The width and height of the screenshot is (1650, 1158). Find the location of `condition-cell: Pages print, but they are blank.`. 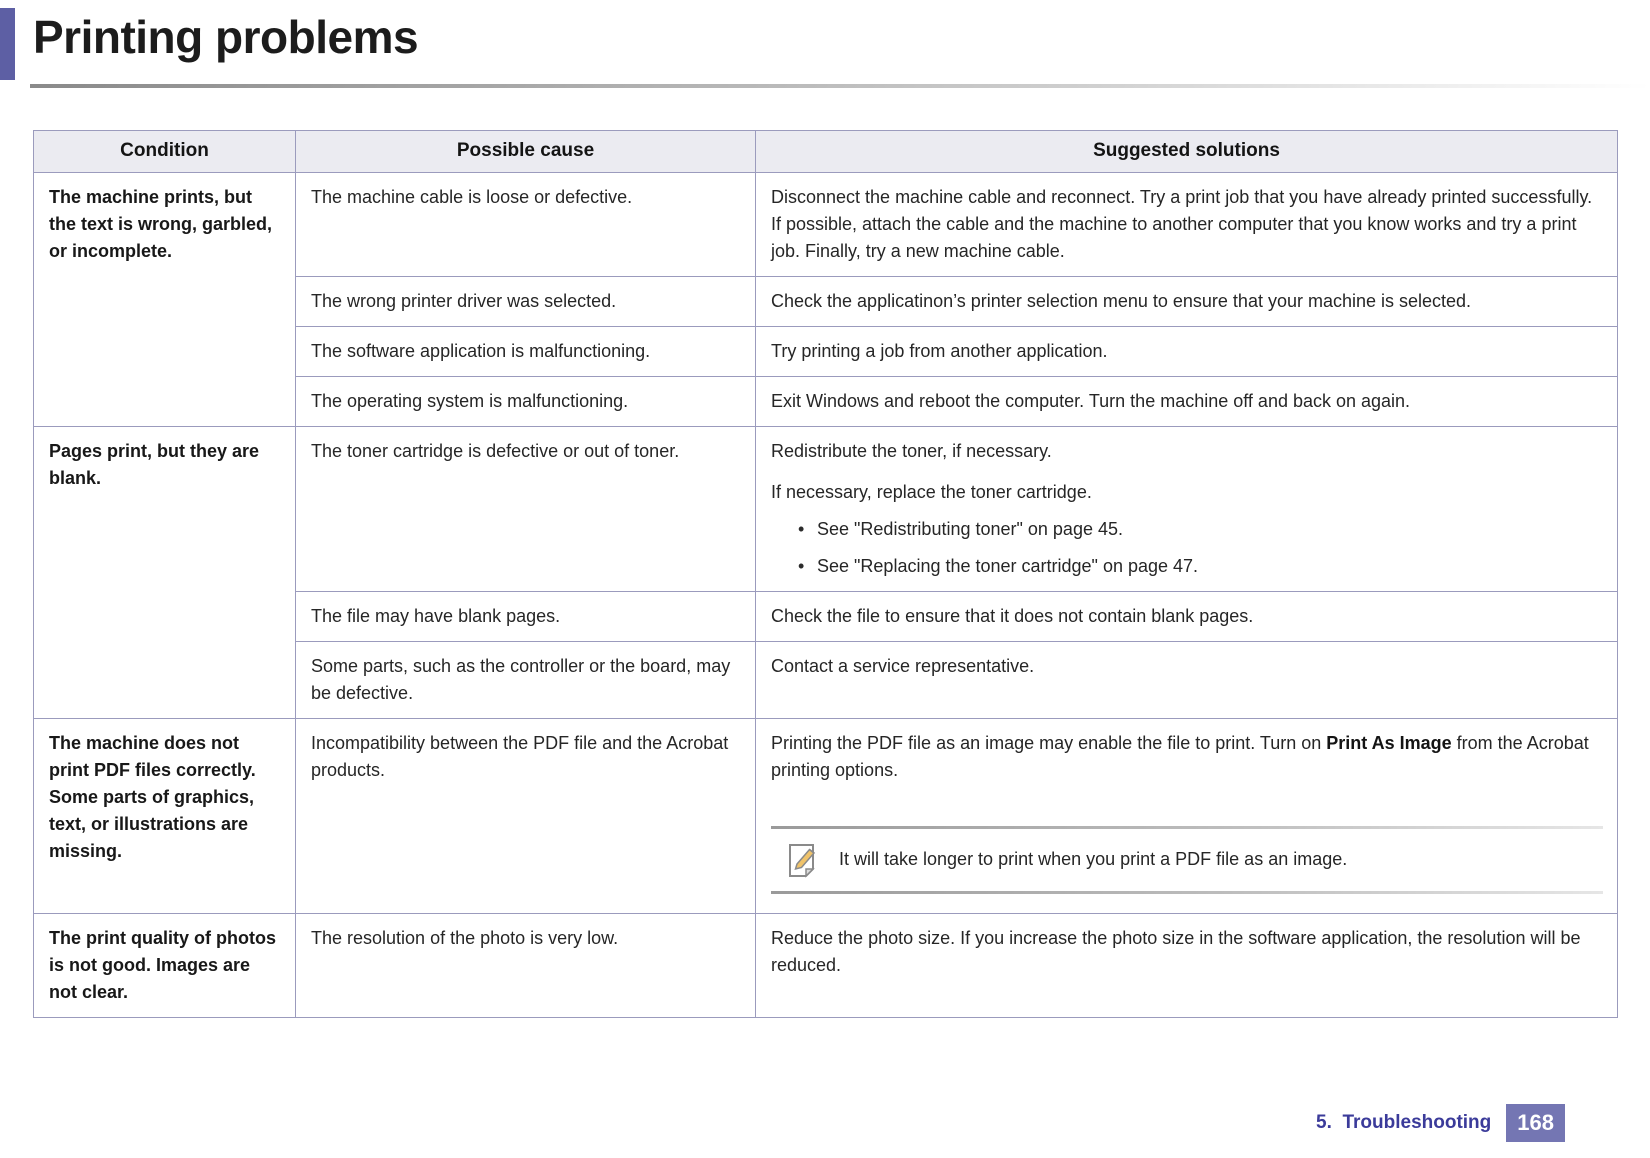

condition-cell: Pages print, but they are blank. is located at coordinates (164, 572).